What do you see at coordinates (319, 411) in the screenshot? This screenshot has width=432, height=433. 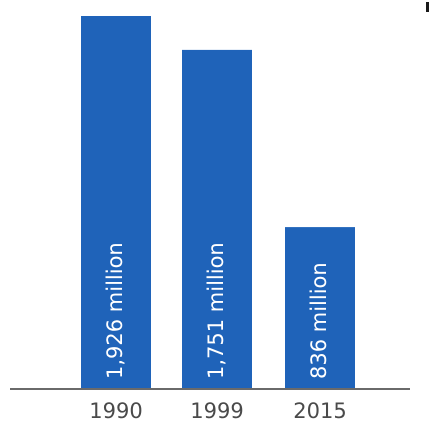 I see `x-tick-label-2015: 2015` at bounding box center [319, 411].